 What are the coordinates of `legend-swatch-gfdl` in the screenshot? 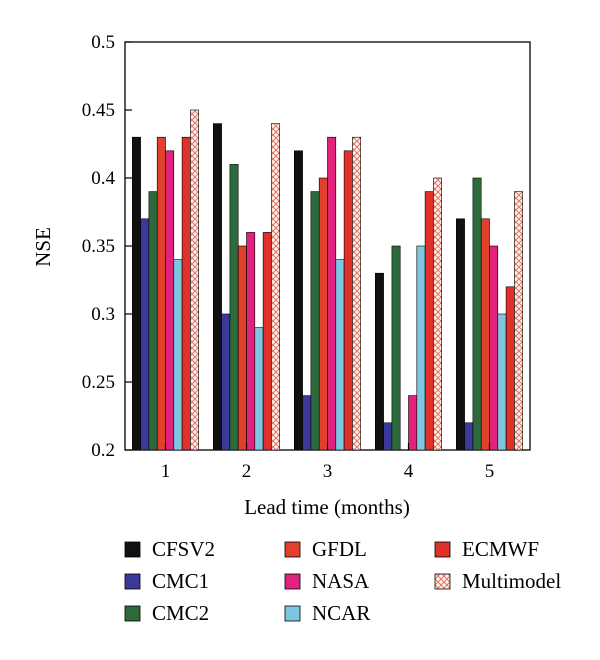 It's located at (292, 549).